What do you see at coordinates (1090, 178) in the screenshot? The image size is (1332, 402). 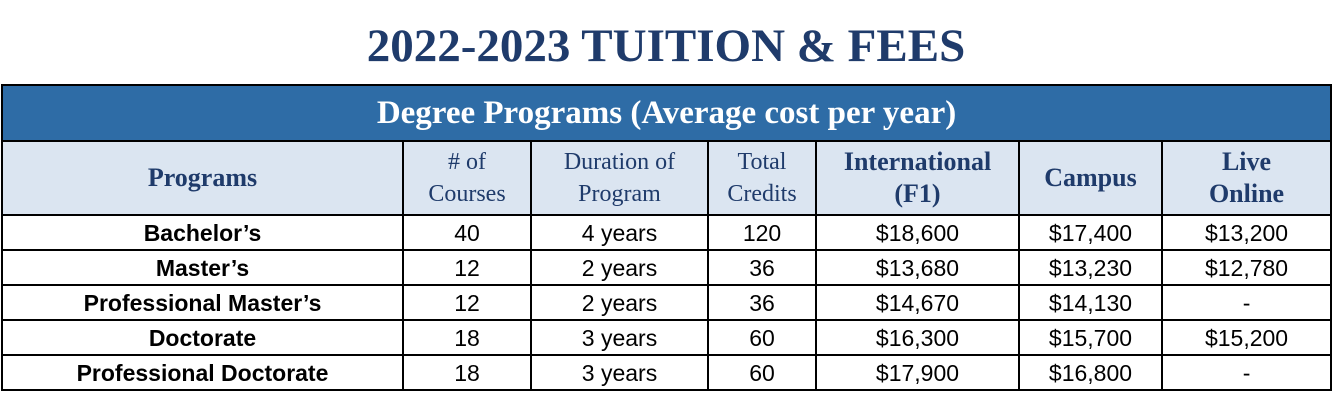 I see `header-campus: Campus` at bounding box center [1090, 178].